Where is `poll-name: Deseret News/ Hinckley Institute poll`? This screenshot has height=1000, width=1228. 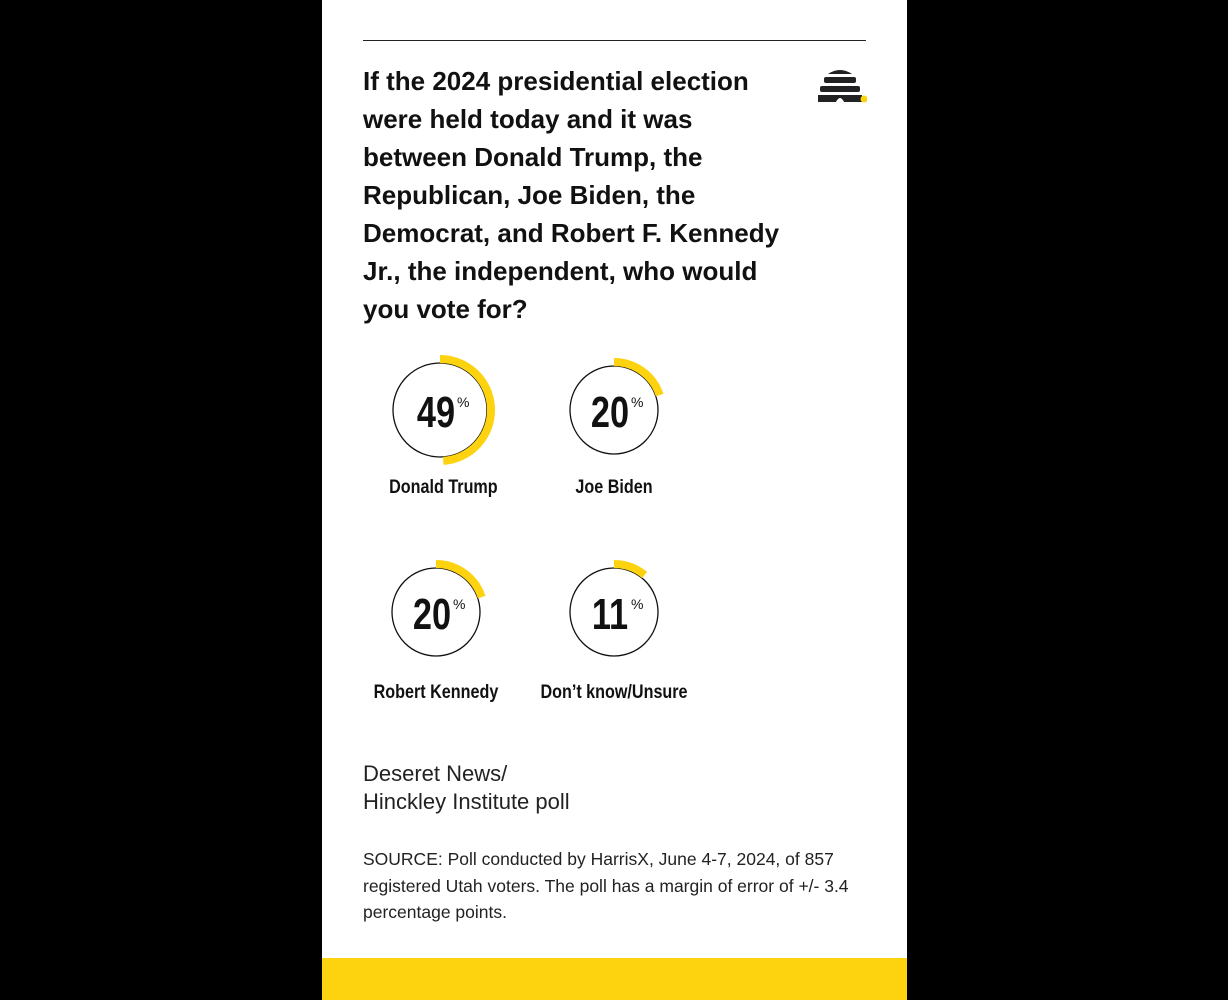
poll-name: Deseret News/ Hinckley Institute poll is located at coordinates (466, 788).